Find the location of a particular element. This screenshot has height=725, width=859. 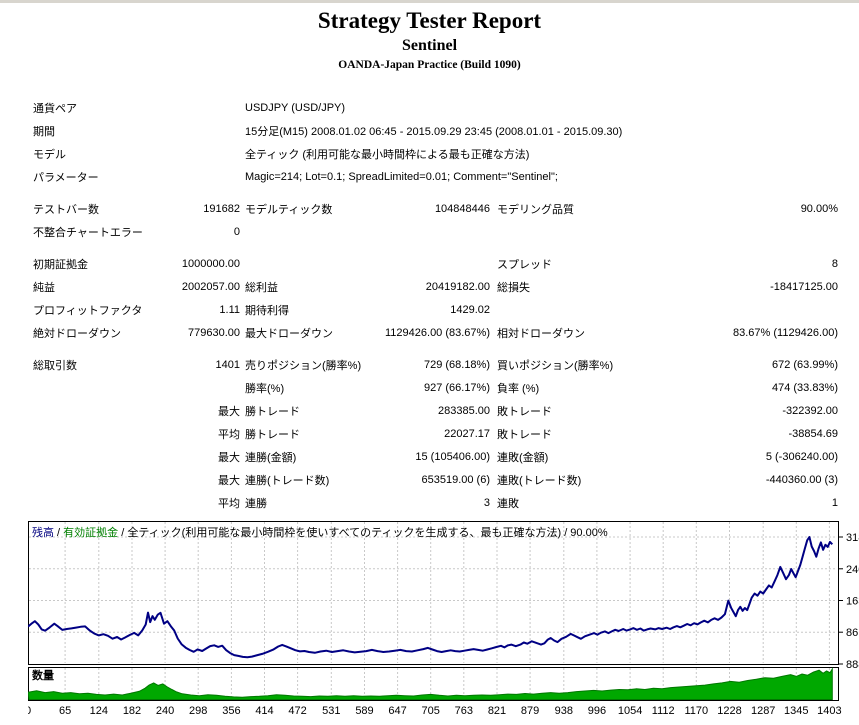

report-label: モデリング品質 is located at coordinates (535, 209).